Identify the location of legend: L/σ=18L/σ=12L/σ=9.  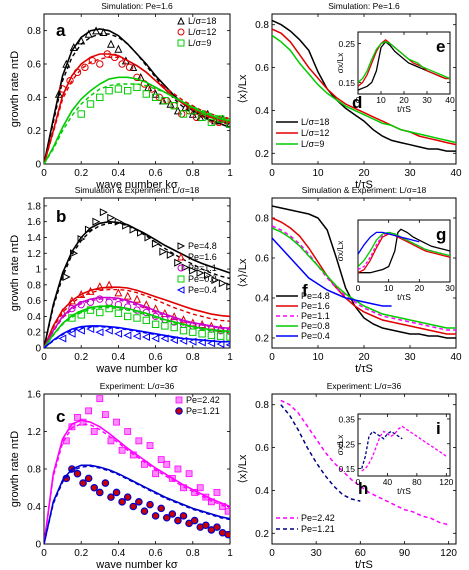
(302, 133).